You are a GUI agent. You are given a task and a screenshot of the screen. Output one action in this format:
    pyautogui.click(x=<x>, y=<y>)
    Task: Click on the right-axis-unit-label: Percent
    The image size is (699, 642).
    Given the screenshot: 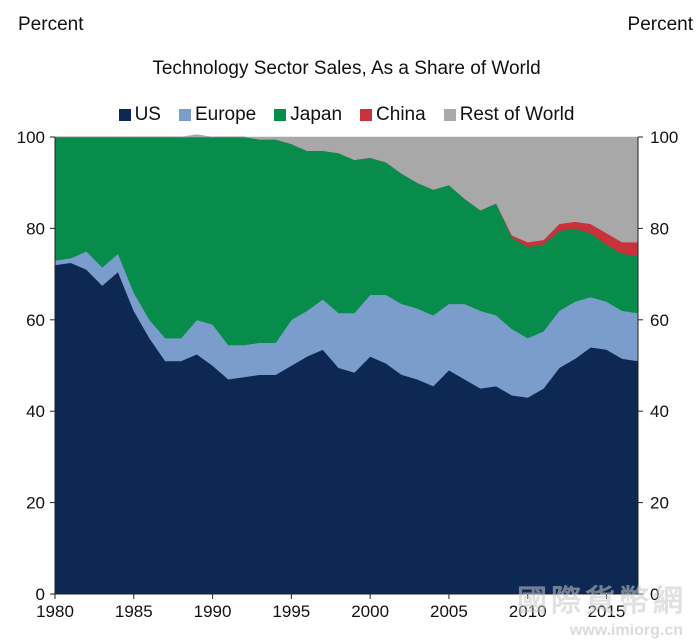 What is the action you would take?
    pyautogui.click(x=660, y=24)
    